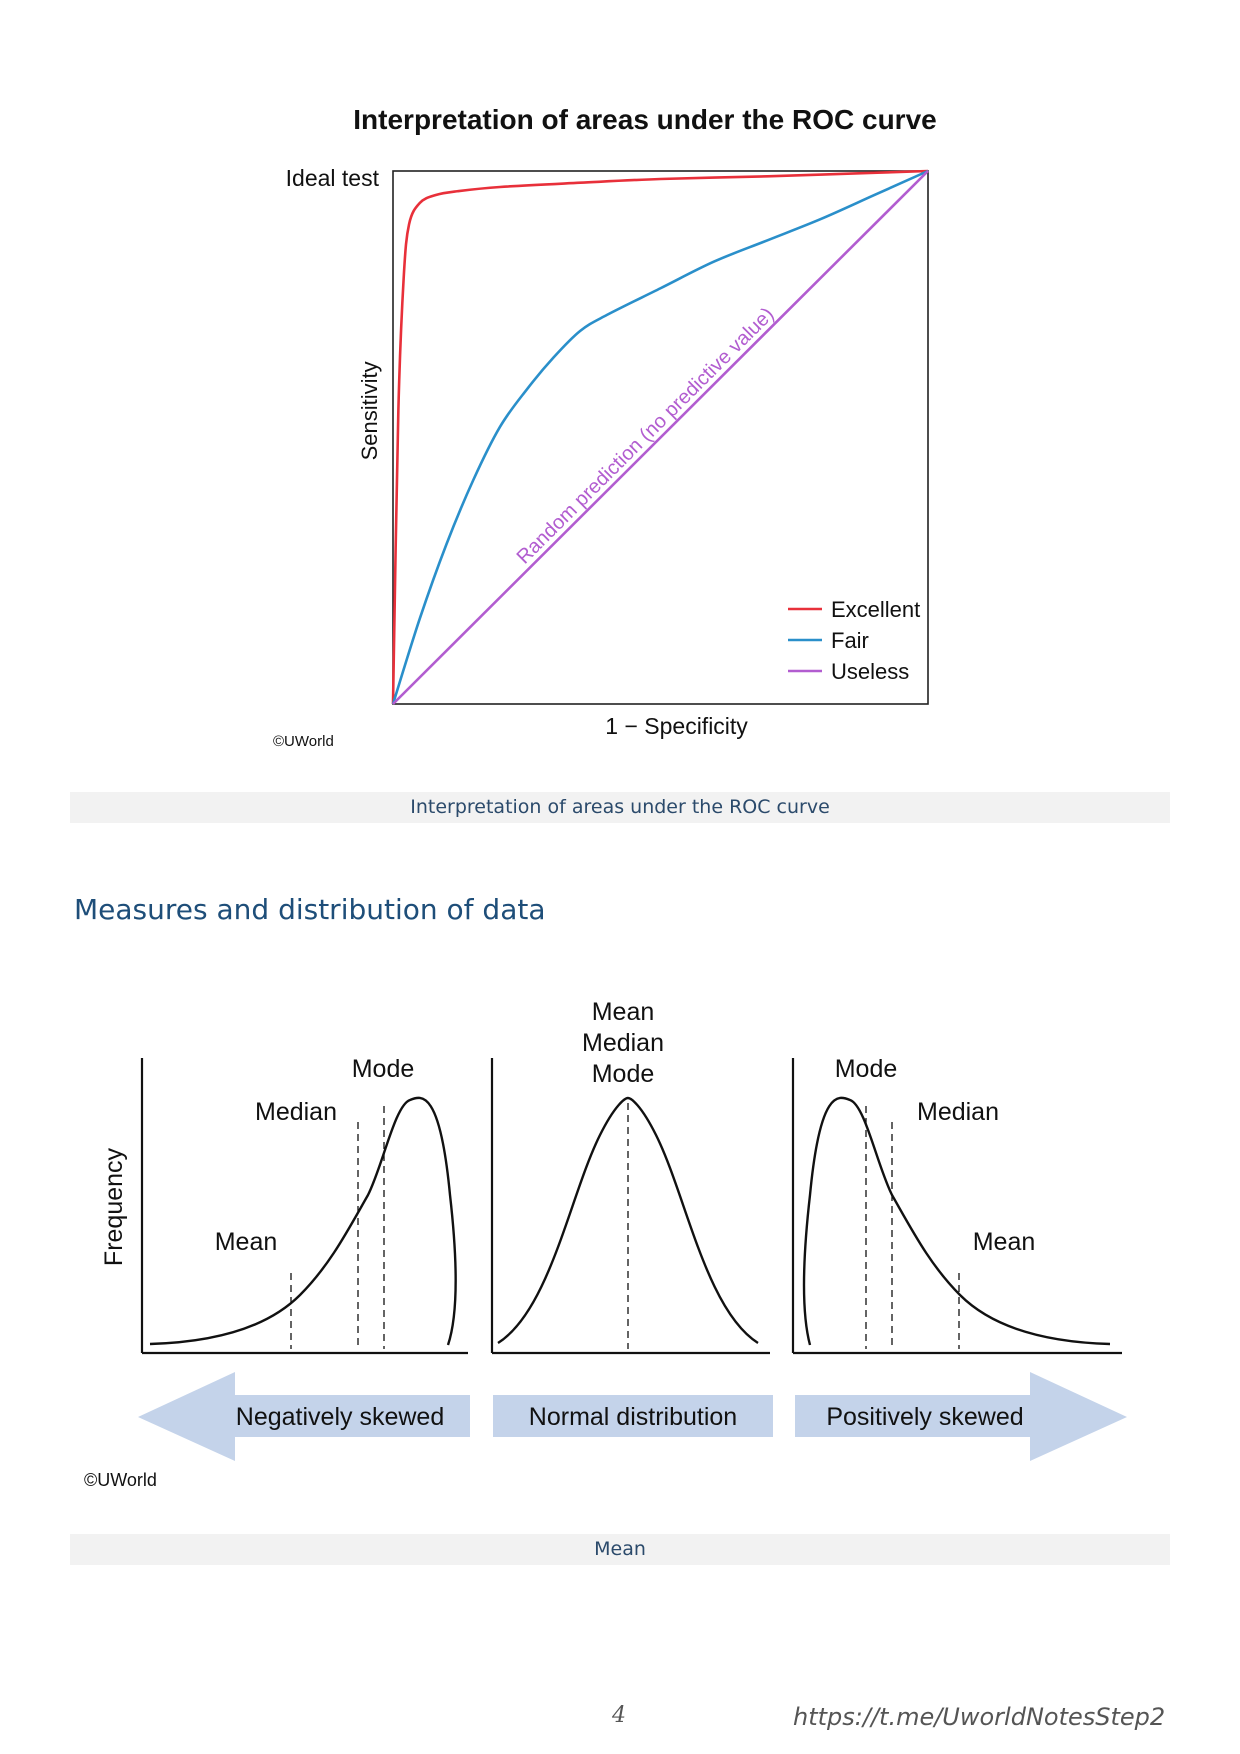 Image resolution: width=1240 pixels, height=1754 pixels. What do you see at coordinates (296, 1112) in the screenshot?
I see `neg-median-label: Median` at bounding box center [296, 1112].